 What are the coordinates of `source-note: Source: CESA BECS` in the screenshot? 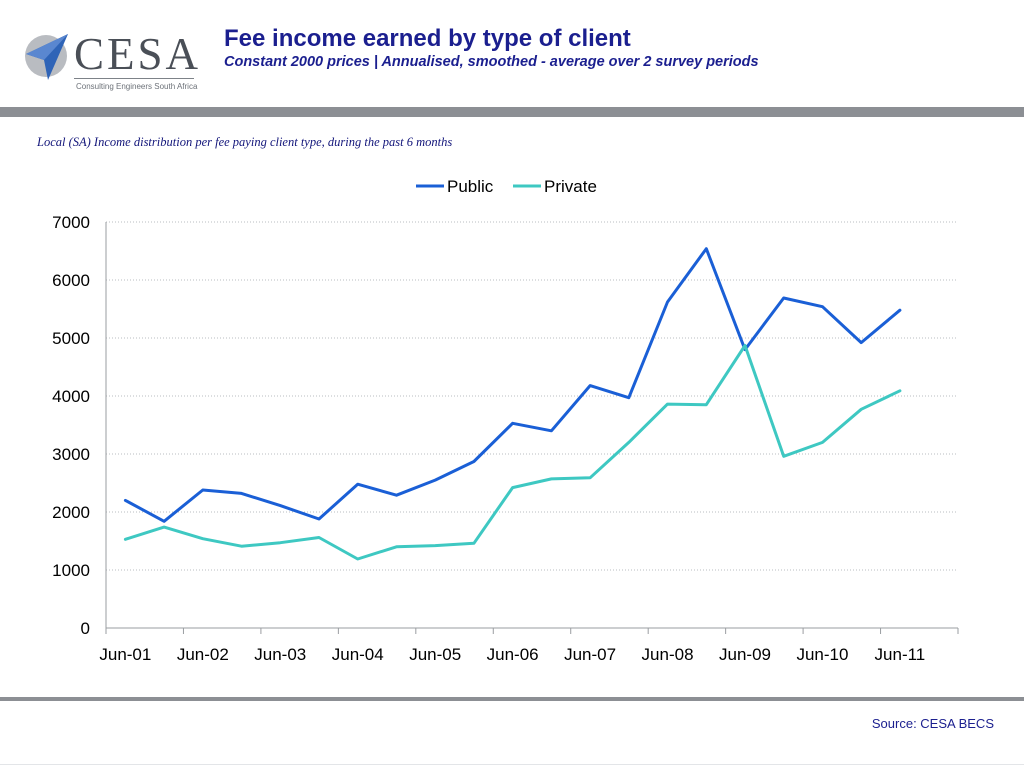 It's located at (932, 723).